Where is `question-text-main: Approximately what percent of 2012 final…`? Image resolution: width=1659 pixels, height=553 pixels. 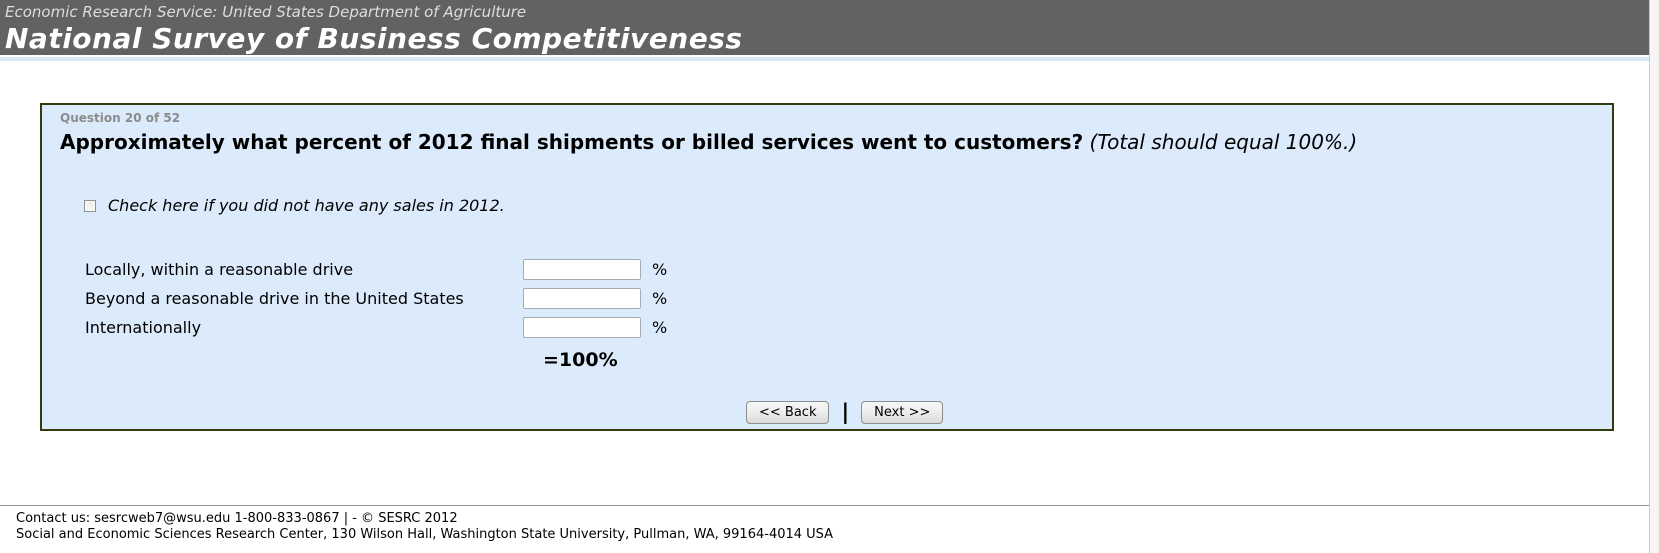
question-text-main: Approximately what percent of 2012 final… is located at coordinates (572, 142).